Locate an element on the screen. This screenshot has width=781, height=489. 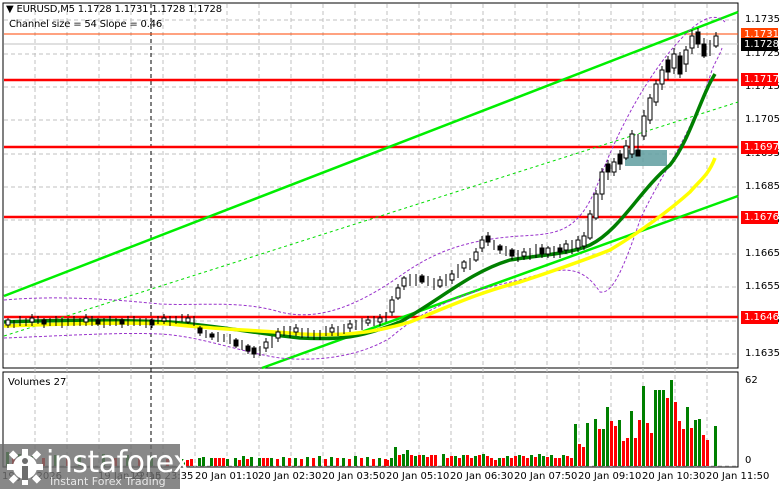
time-label: 20 Jan 06:30 is located at coordinates (482, 476).